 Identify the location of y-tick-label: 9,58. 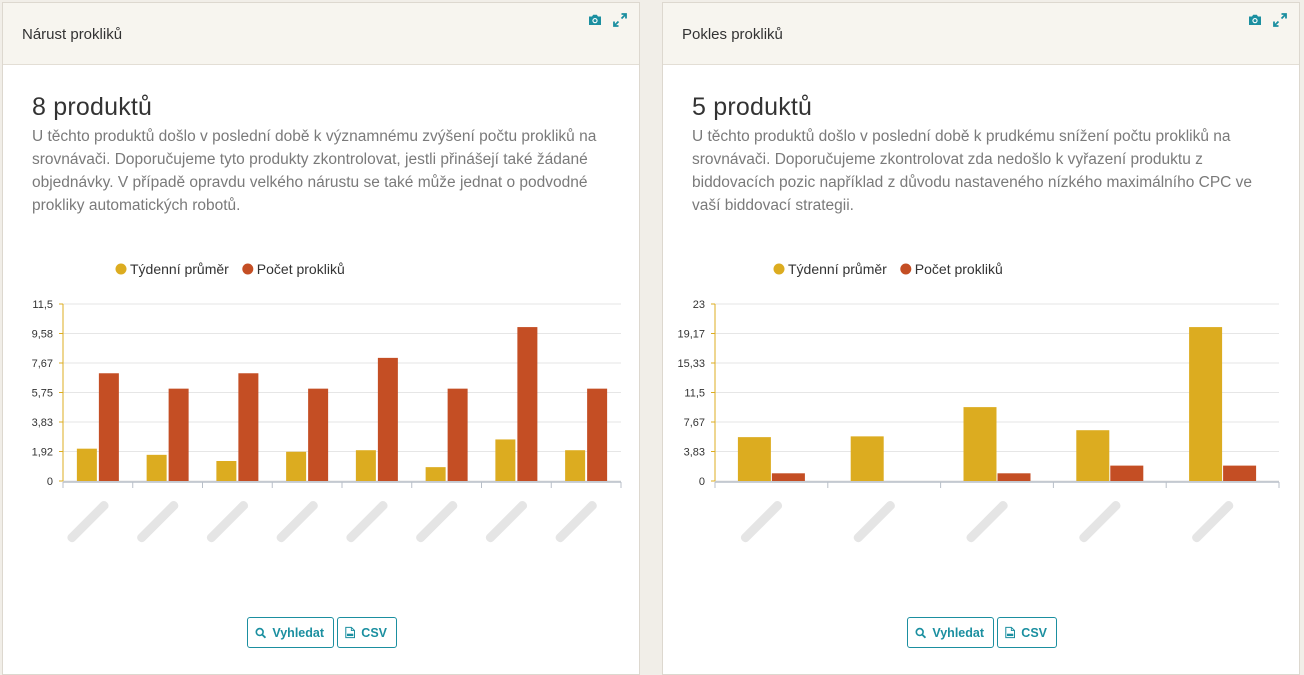
(42, 335).